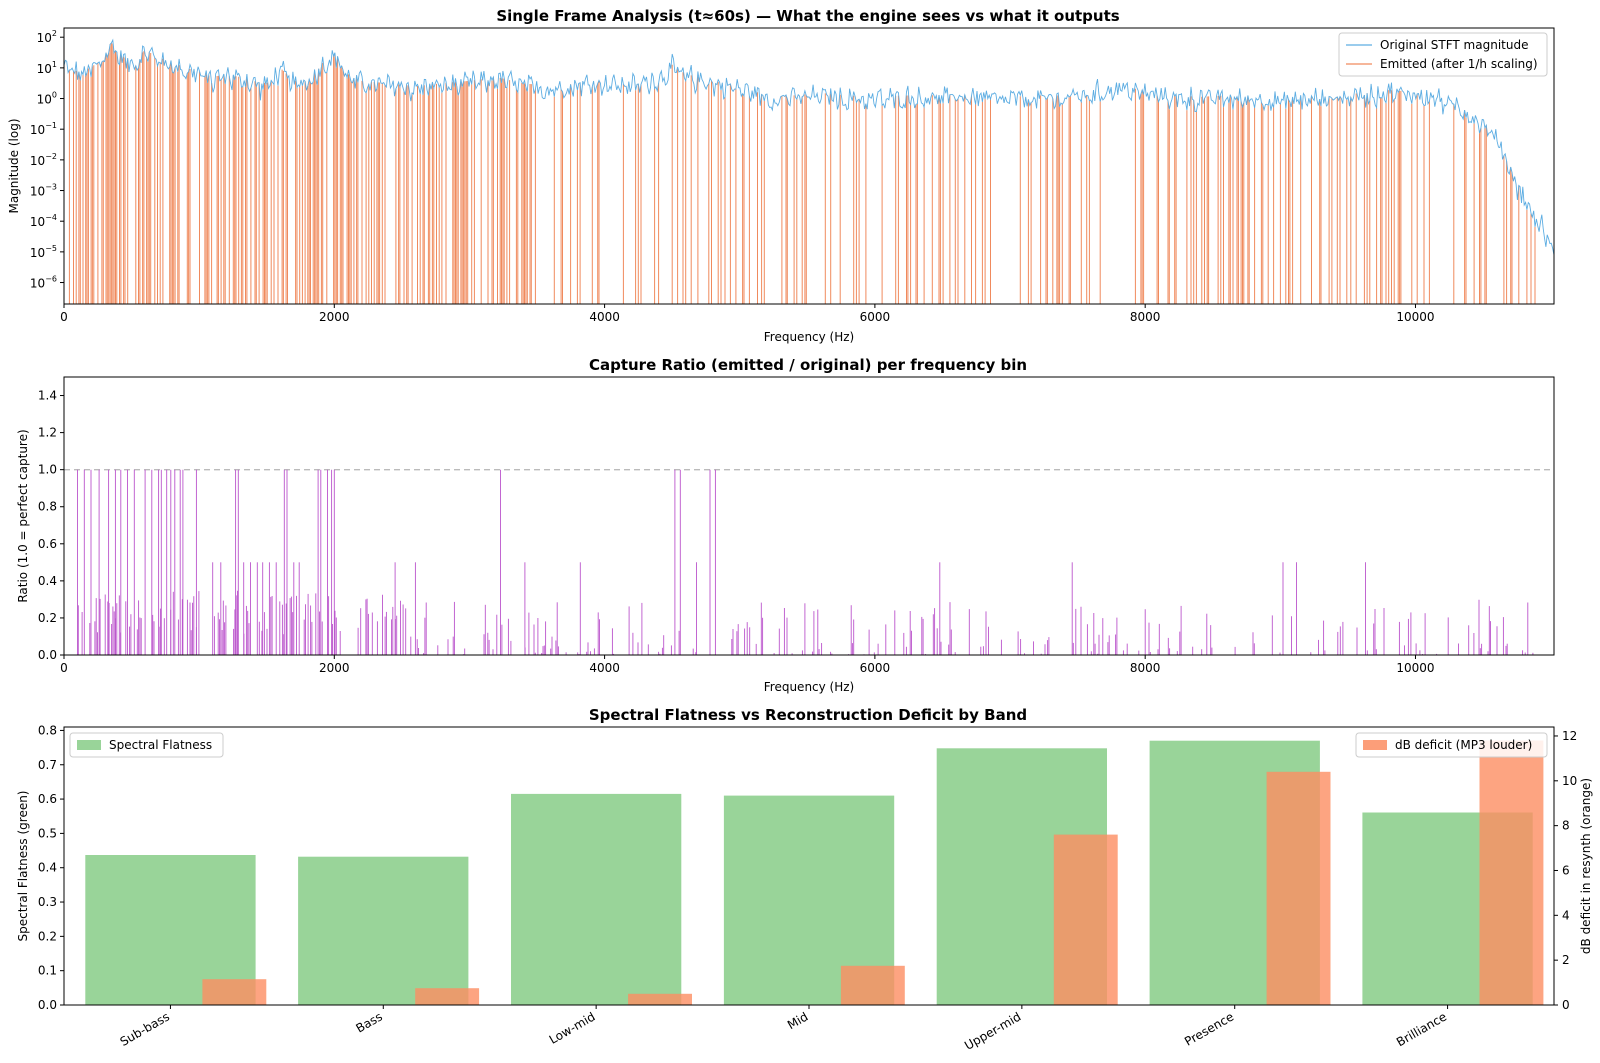  I want to click on band-tick-label: Upper-mid, so click(992, 1030).